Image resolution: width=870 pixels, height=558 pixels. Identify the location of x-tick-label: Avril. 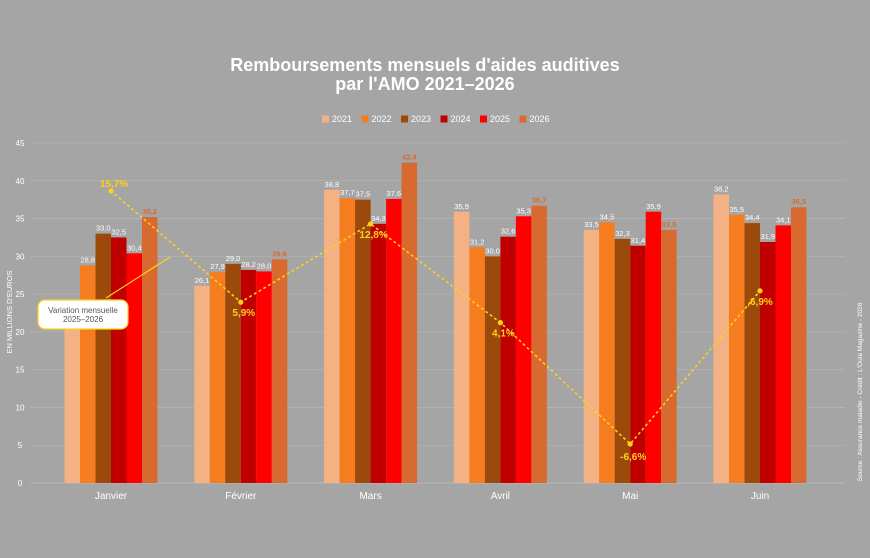
(500, 496).